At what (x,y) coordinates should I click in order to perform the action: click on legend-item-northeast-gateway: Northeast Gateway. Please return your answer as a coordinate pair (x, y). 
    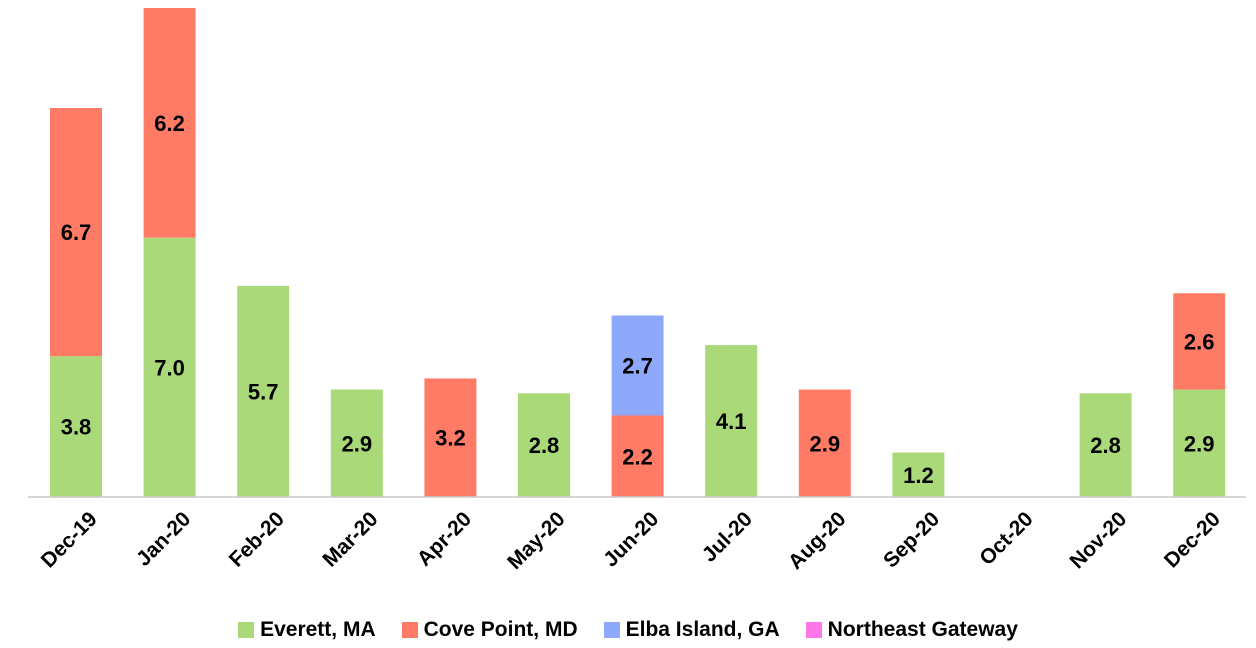
    Looking at the image, I should click on (911, 630).